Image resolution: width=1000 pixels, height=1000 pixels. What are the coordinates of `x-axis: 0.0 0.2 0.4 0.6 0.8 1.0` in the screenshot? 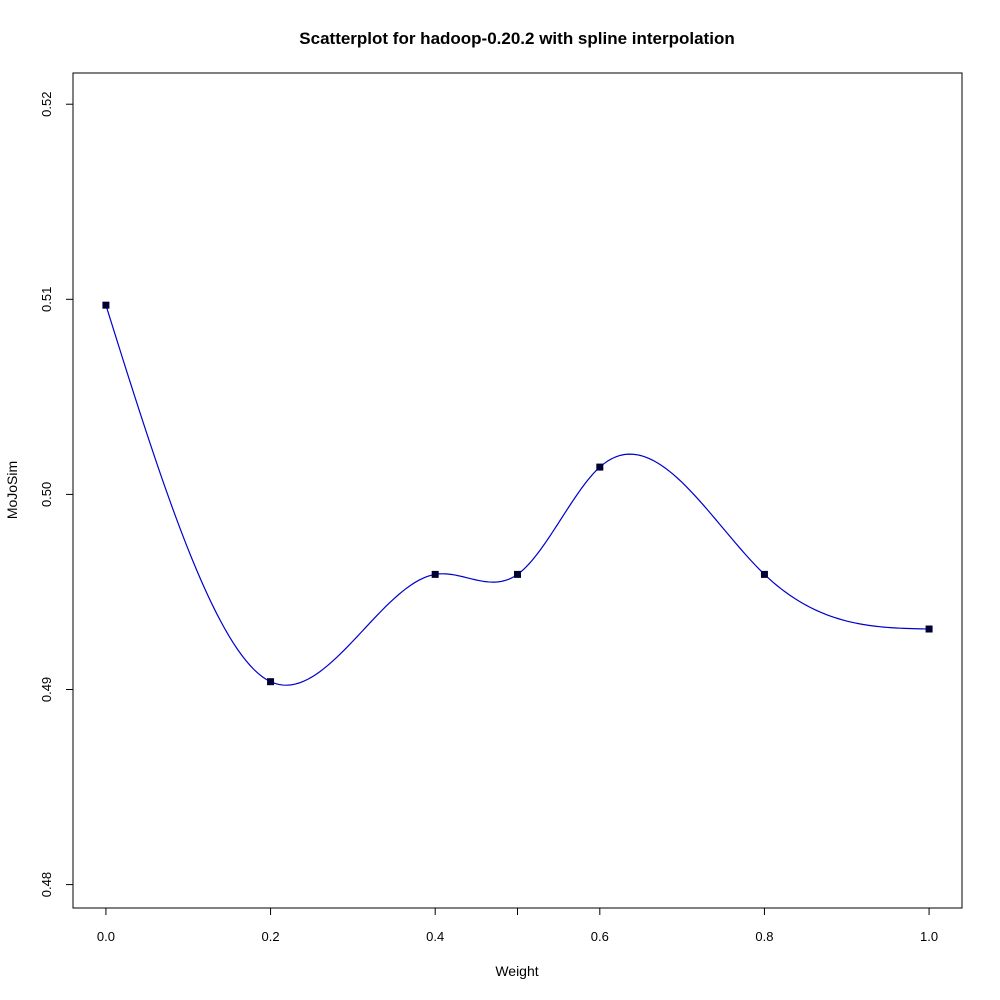 It's located at (517, 926).